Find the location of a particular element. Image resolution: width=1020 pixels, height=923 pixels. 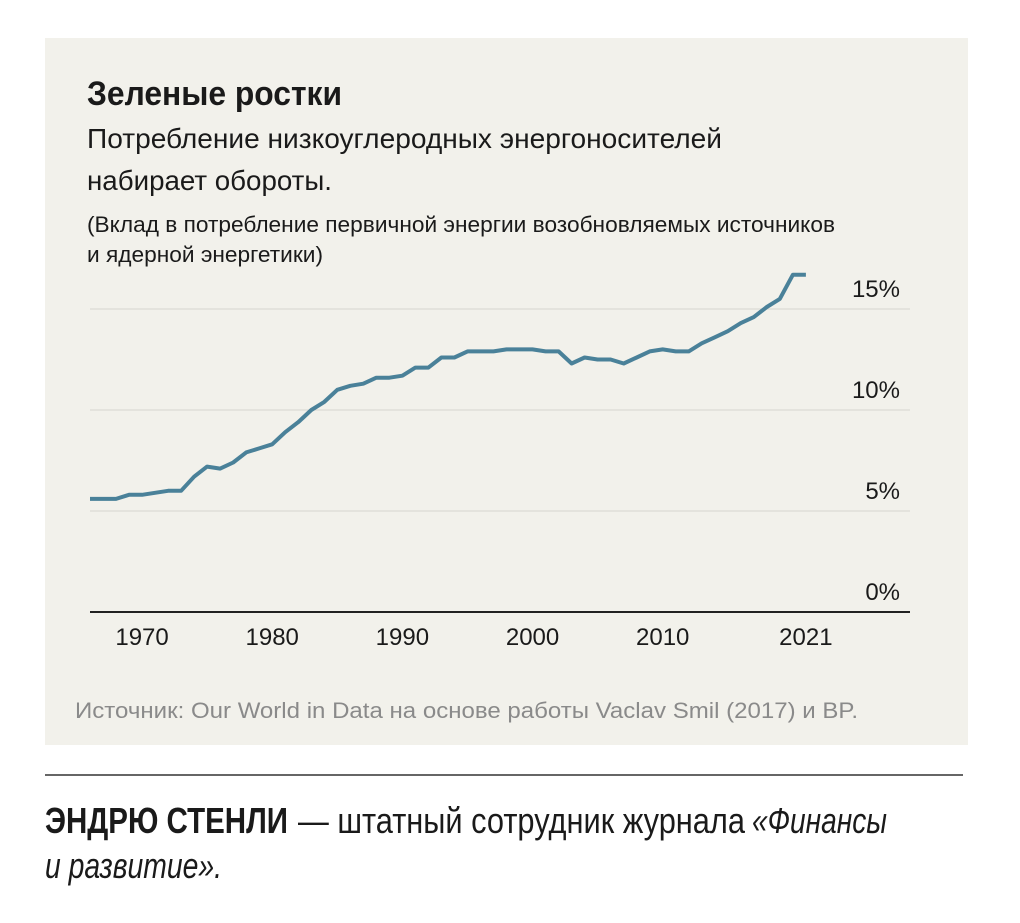

chart-note: и ядерной энергетики) is located at coordinates (205, 254).